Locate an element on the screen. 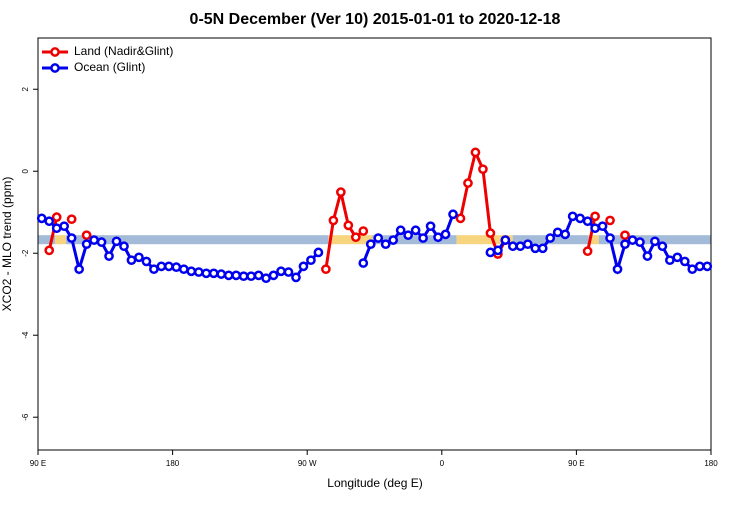 The height and width of the screenshot is (505, 750). legend-label: Land (Nadir&Glint) is located at coordinates (123, 51).